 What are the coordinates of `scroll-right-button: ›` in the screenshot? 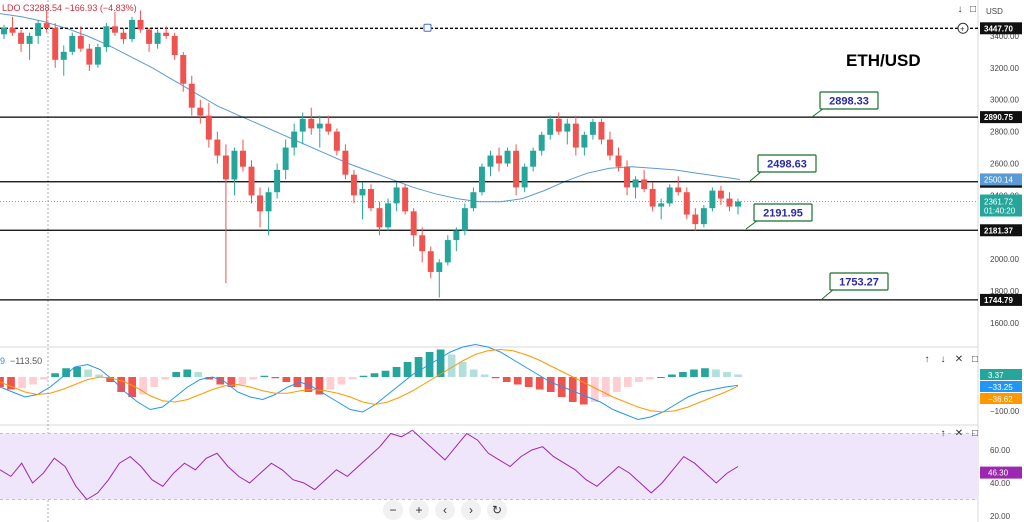 It's located at (471, 510).